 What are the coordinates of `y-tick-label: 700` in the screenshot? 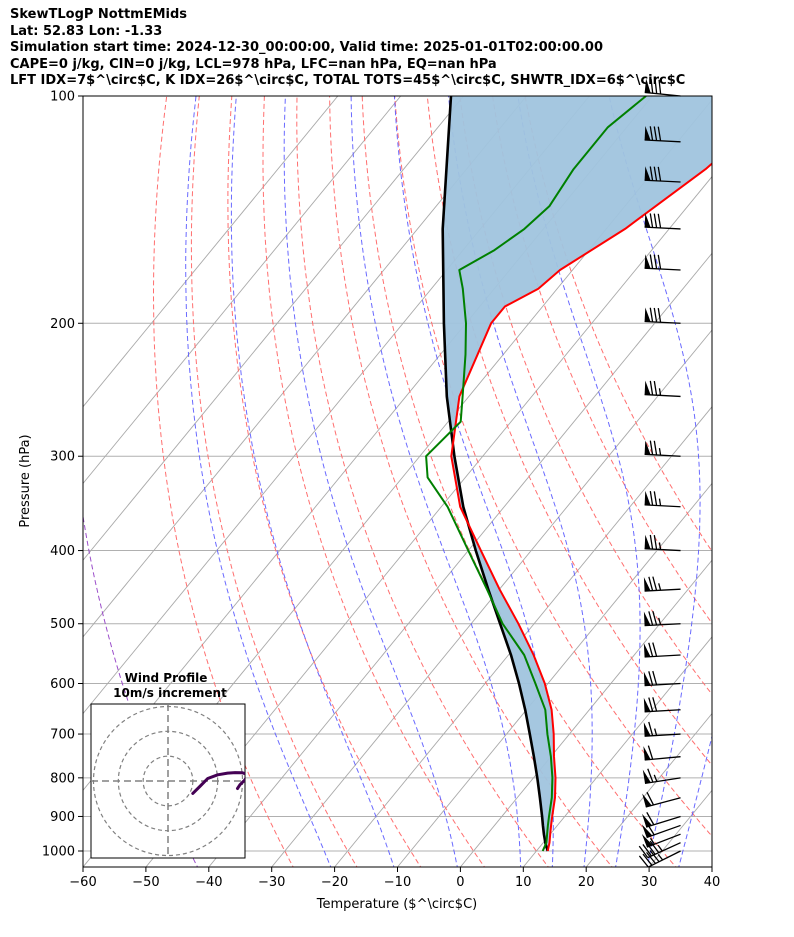 It's located at (62, 735).